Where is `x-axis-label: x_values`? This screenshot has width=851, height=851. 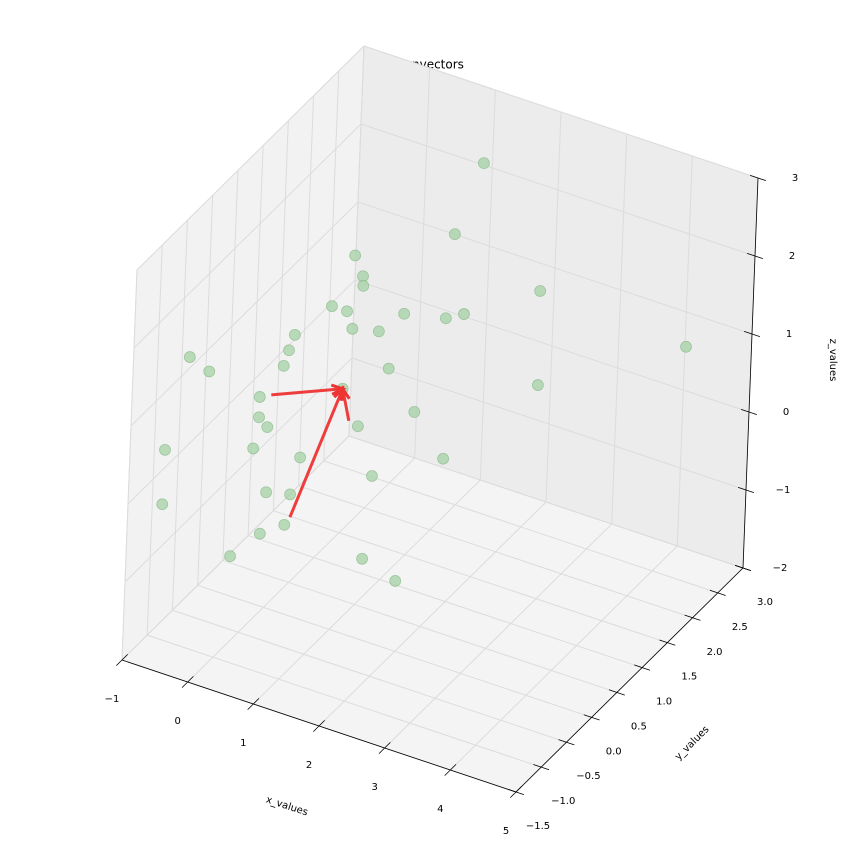
x-axis-label: x_values is located at coordinates (286, 807).